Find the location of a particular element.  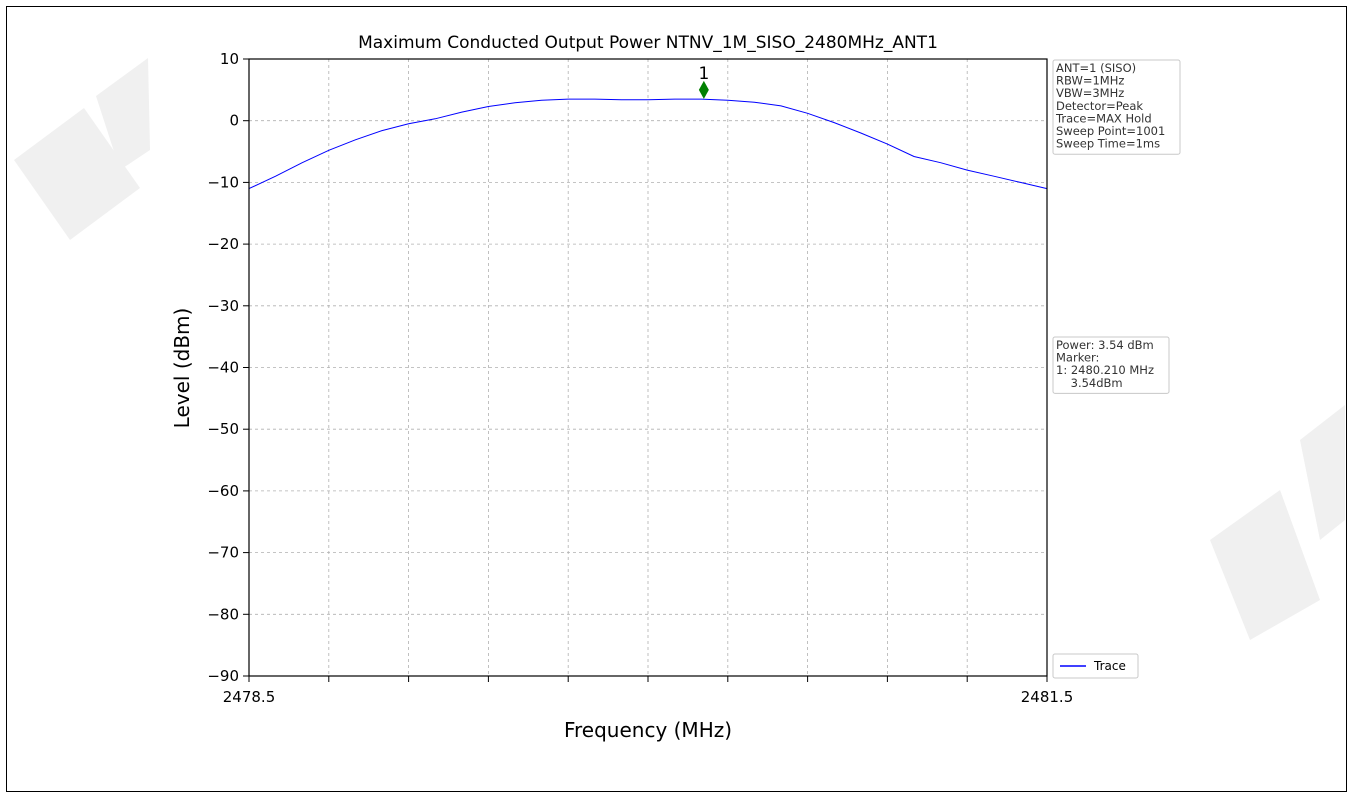

info-line: Sweep Point=1001 is located at coordinates (1110, 131).